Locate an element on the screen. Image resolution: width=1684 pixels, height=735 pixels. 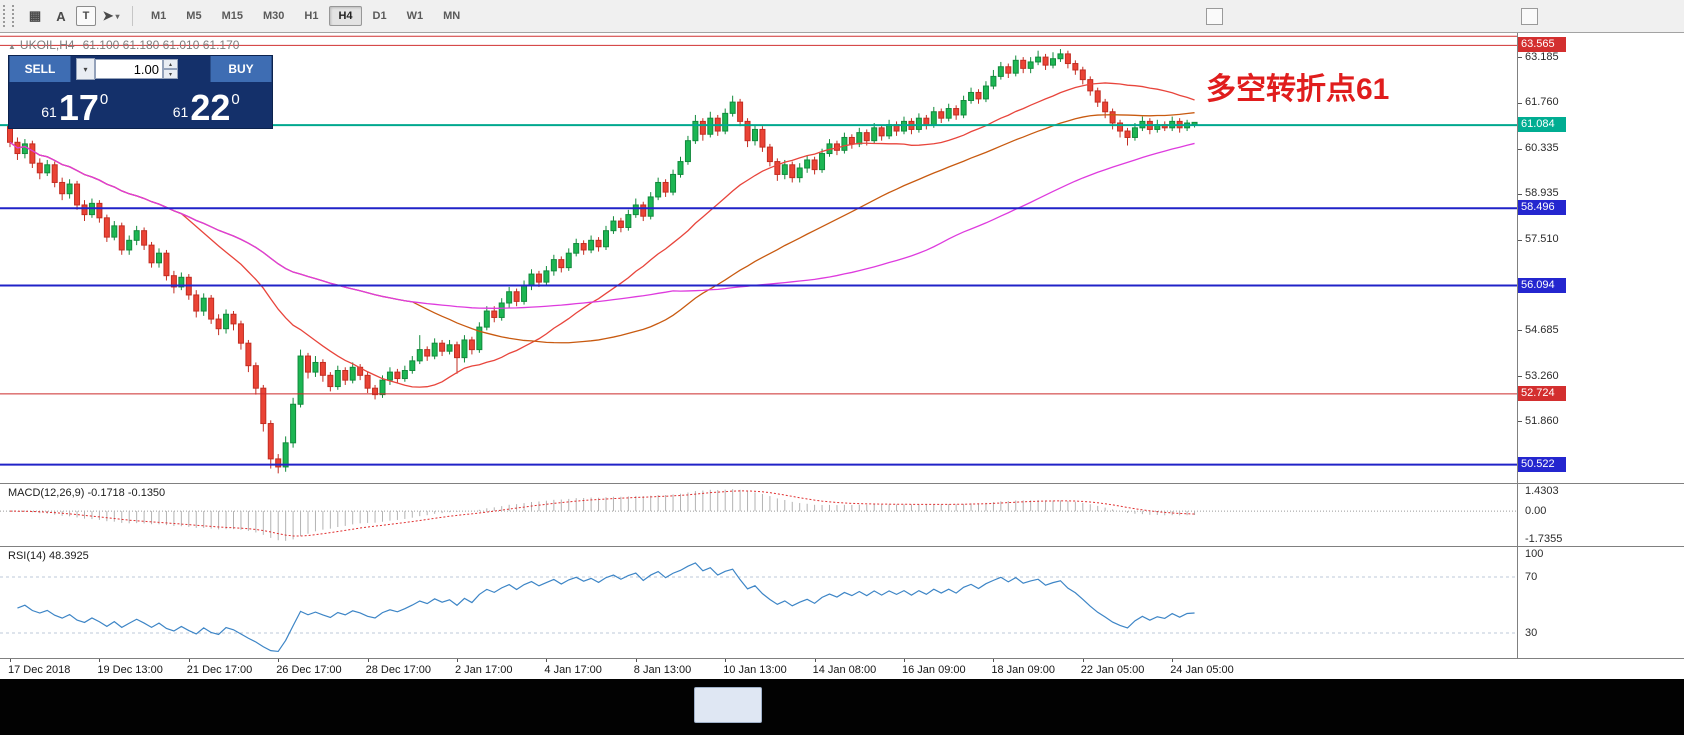
time-axis-label: 22 Jan 05:00 is located at coordinates (1112, 670).